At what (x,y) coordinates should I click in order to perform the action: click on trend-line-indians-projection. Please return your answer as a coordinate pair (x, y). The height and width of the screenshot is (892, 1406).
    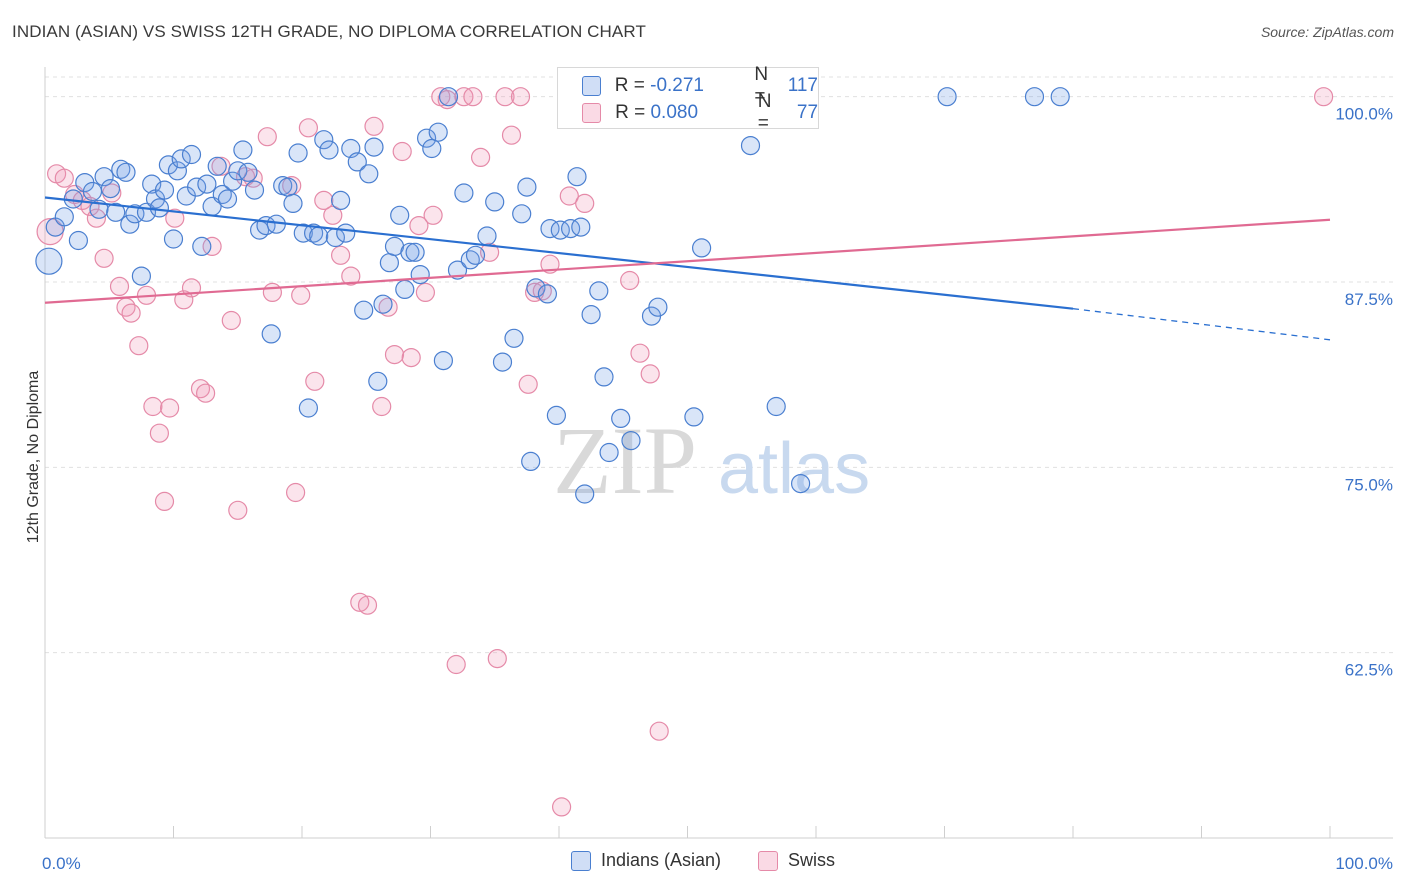
    Looking at the image, I should click on (1201, 324).